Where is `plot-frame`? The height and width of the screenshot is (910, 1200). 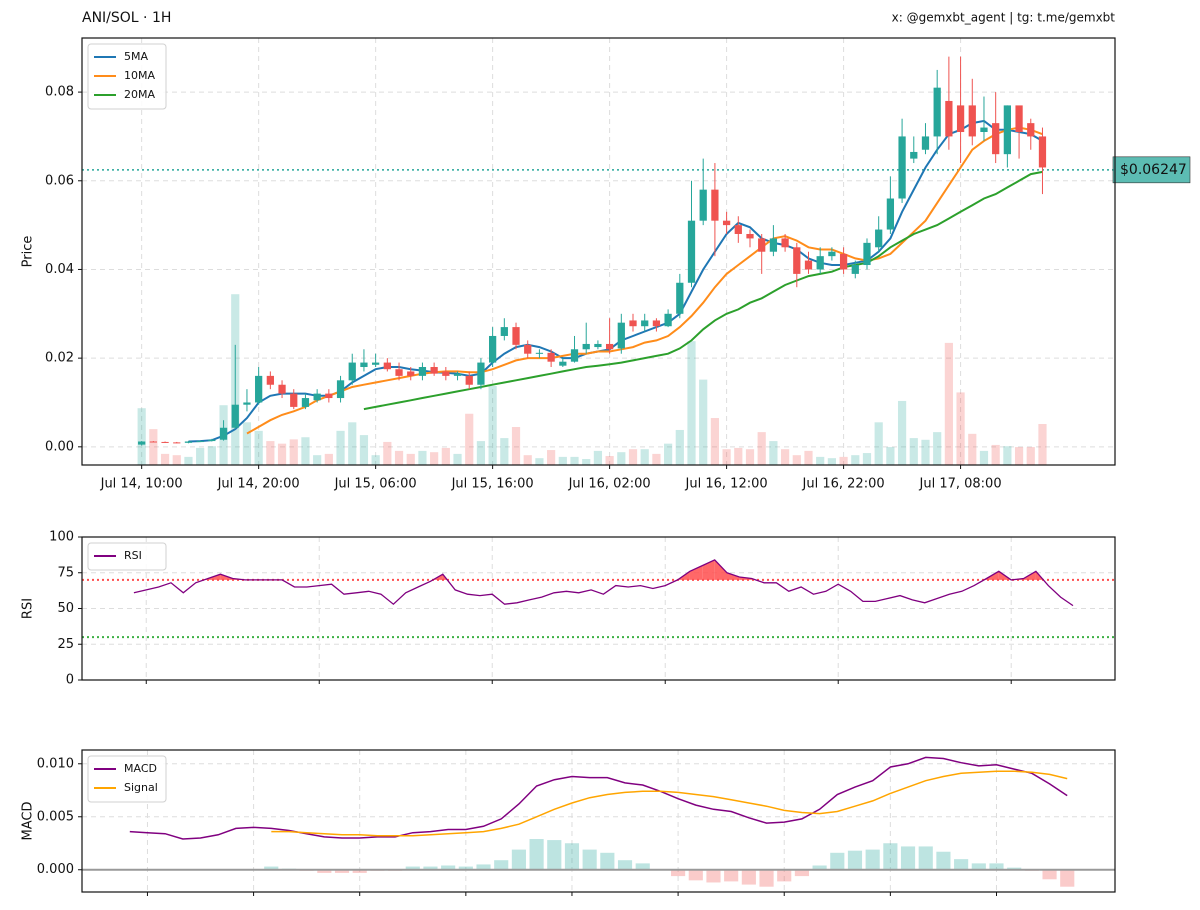 plot-frame is located at coordinates (598, 821).